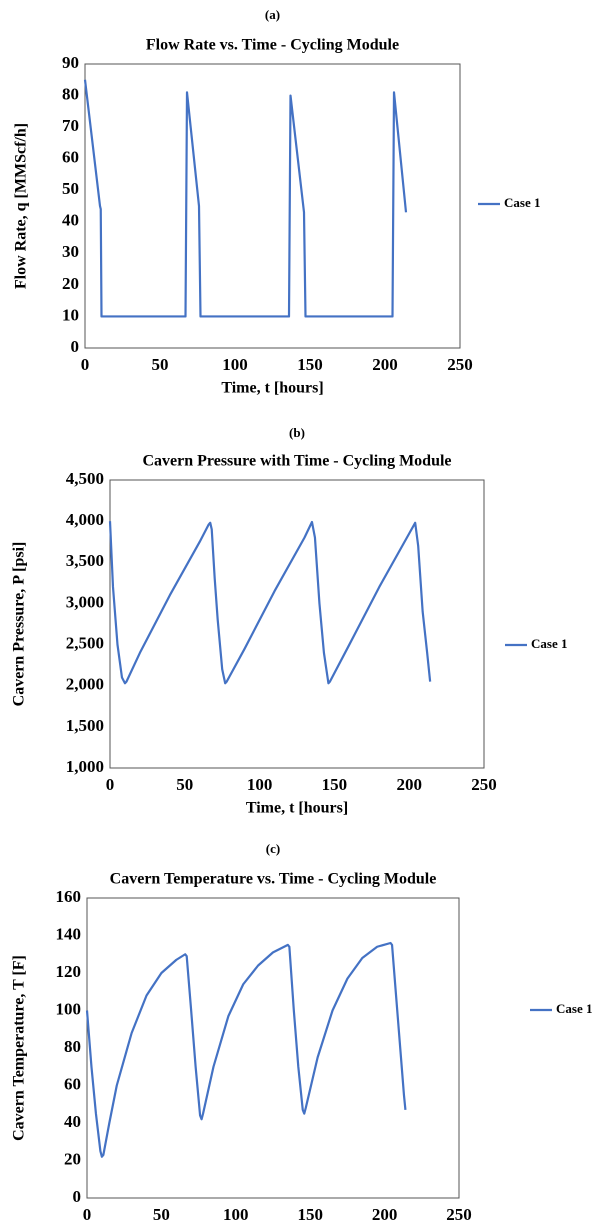  Describe the element at coordinates (297, 432) in the screenshot. I see `panel-label: (b)` at that location.